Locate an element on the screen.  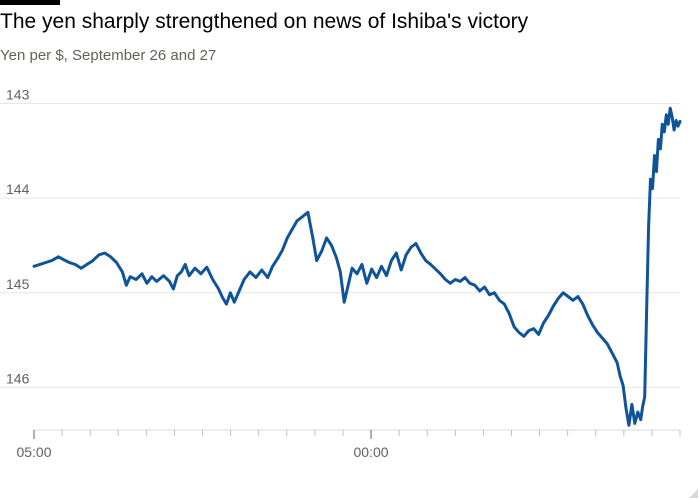
y-tick-label-145: 145 is located at coordinates (18, 284).